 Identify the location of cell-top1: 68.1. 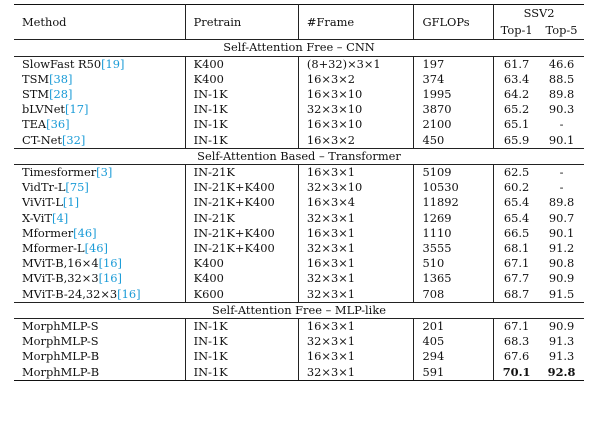
(516, 248).